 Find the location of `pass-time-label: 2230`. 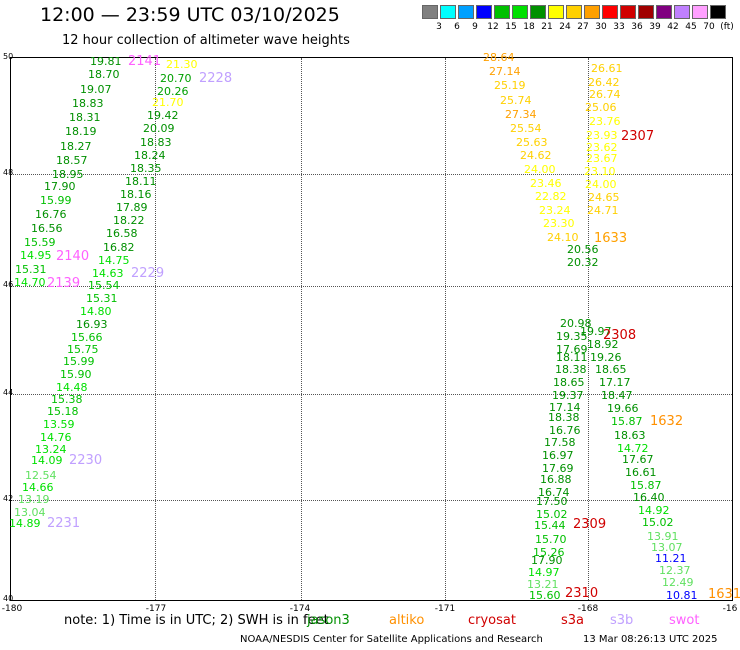

pass-time-label: 2230 is located at coordinates (86, 460).